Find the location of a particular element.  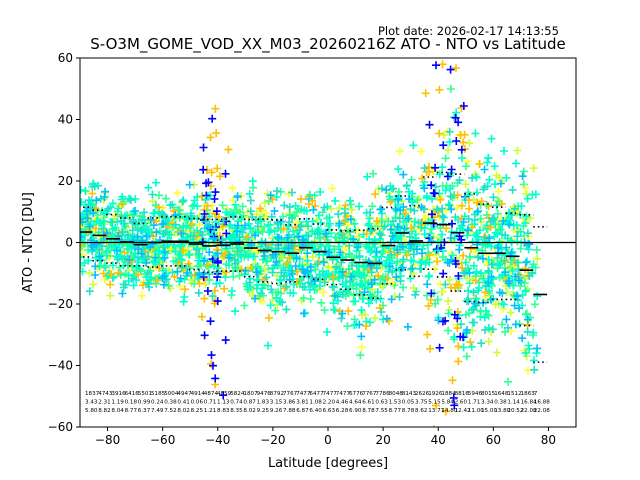

bin-stat-label: 8.82 is located at coordinates (104, 411).